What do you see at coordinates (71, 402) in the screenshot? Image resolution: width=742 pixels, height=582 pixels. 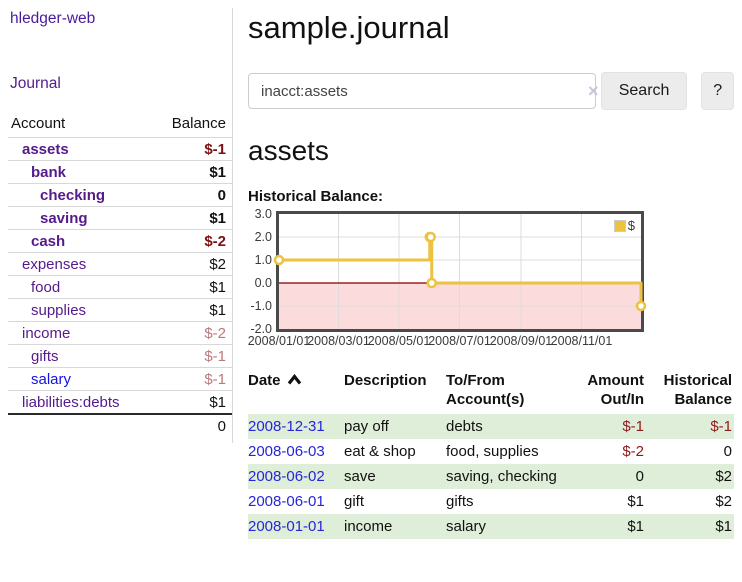 I see `account-link-liabilities-debts: liabilities:debts` at bounding box center [71, 402].